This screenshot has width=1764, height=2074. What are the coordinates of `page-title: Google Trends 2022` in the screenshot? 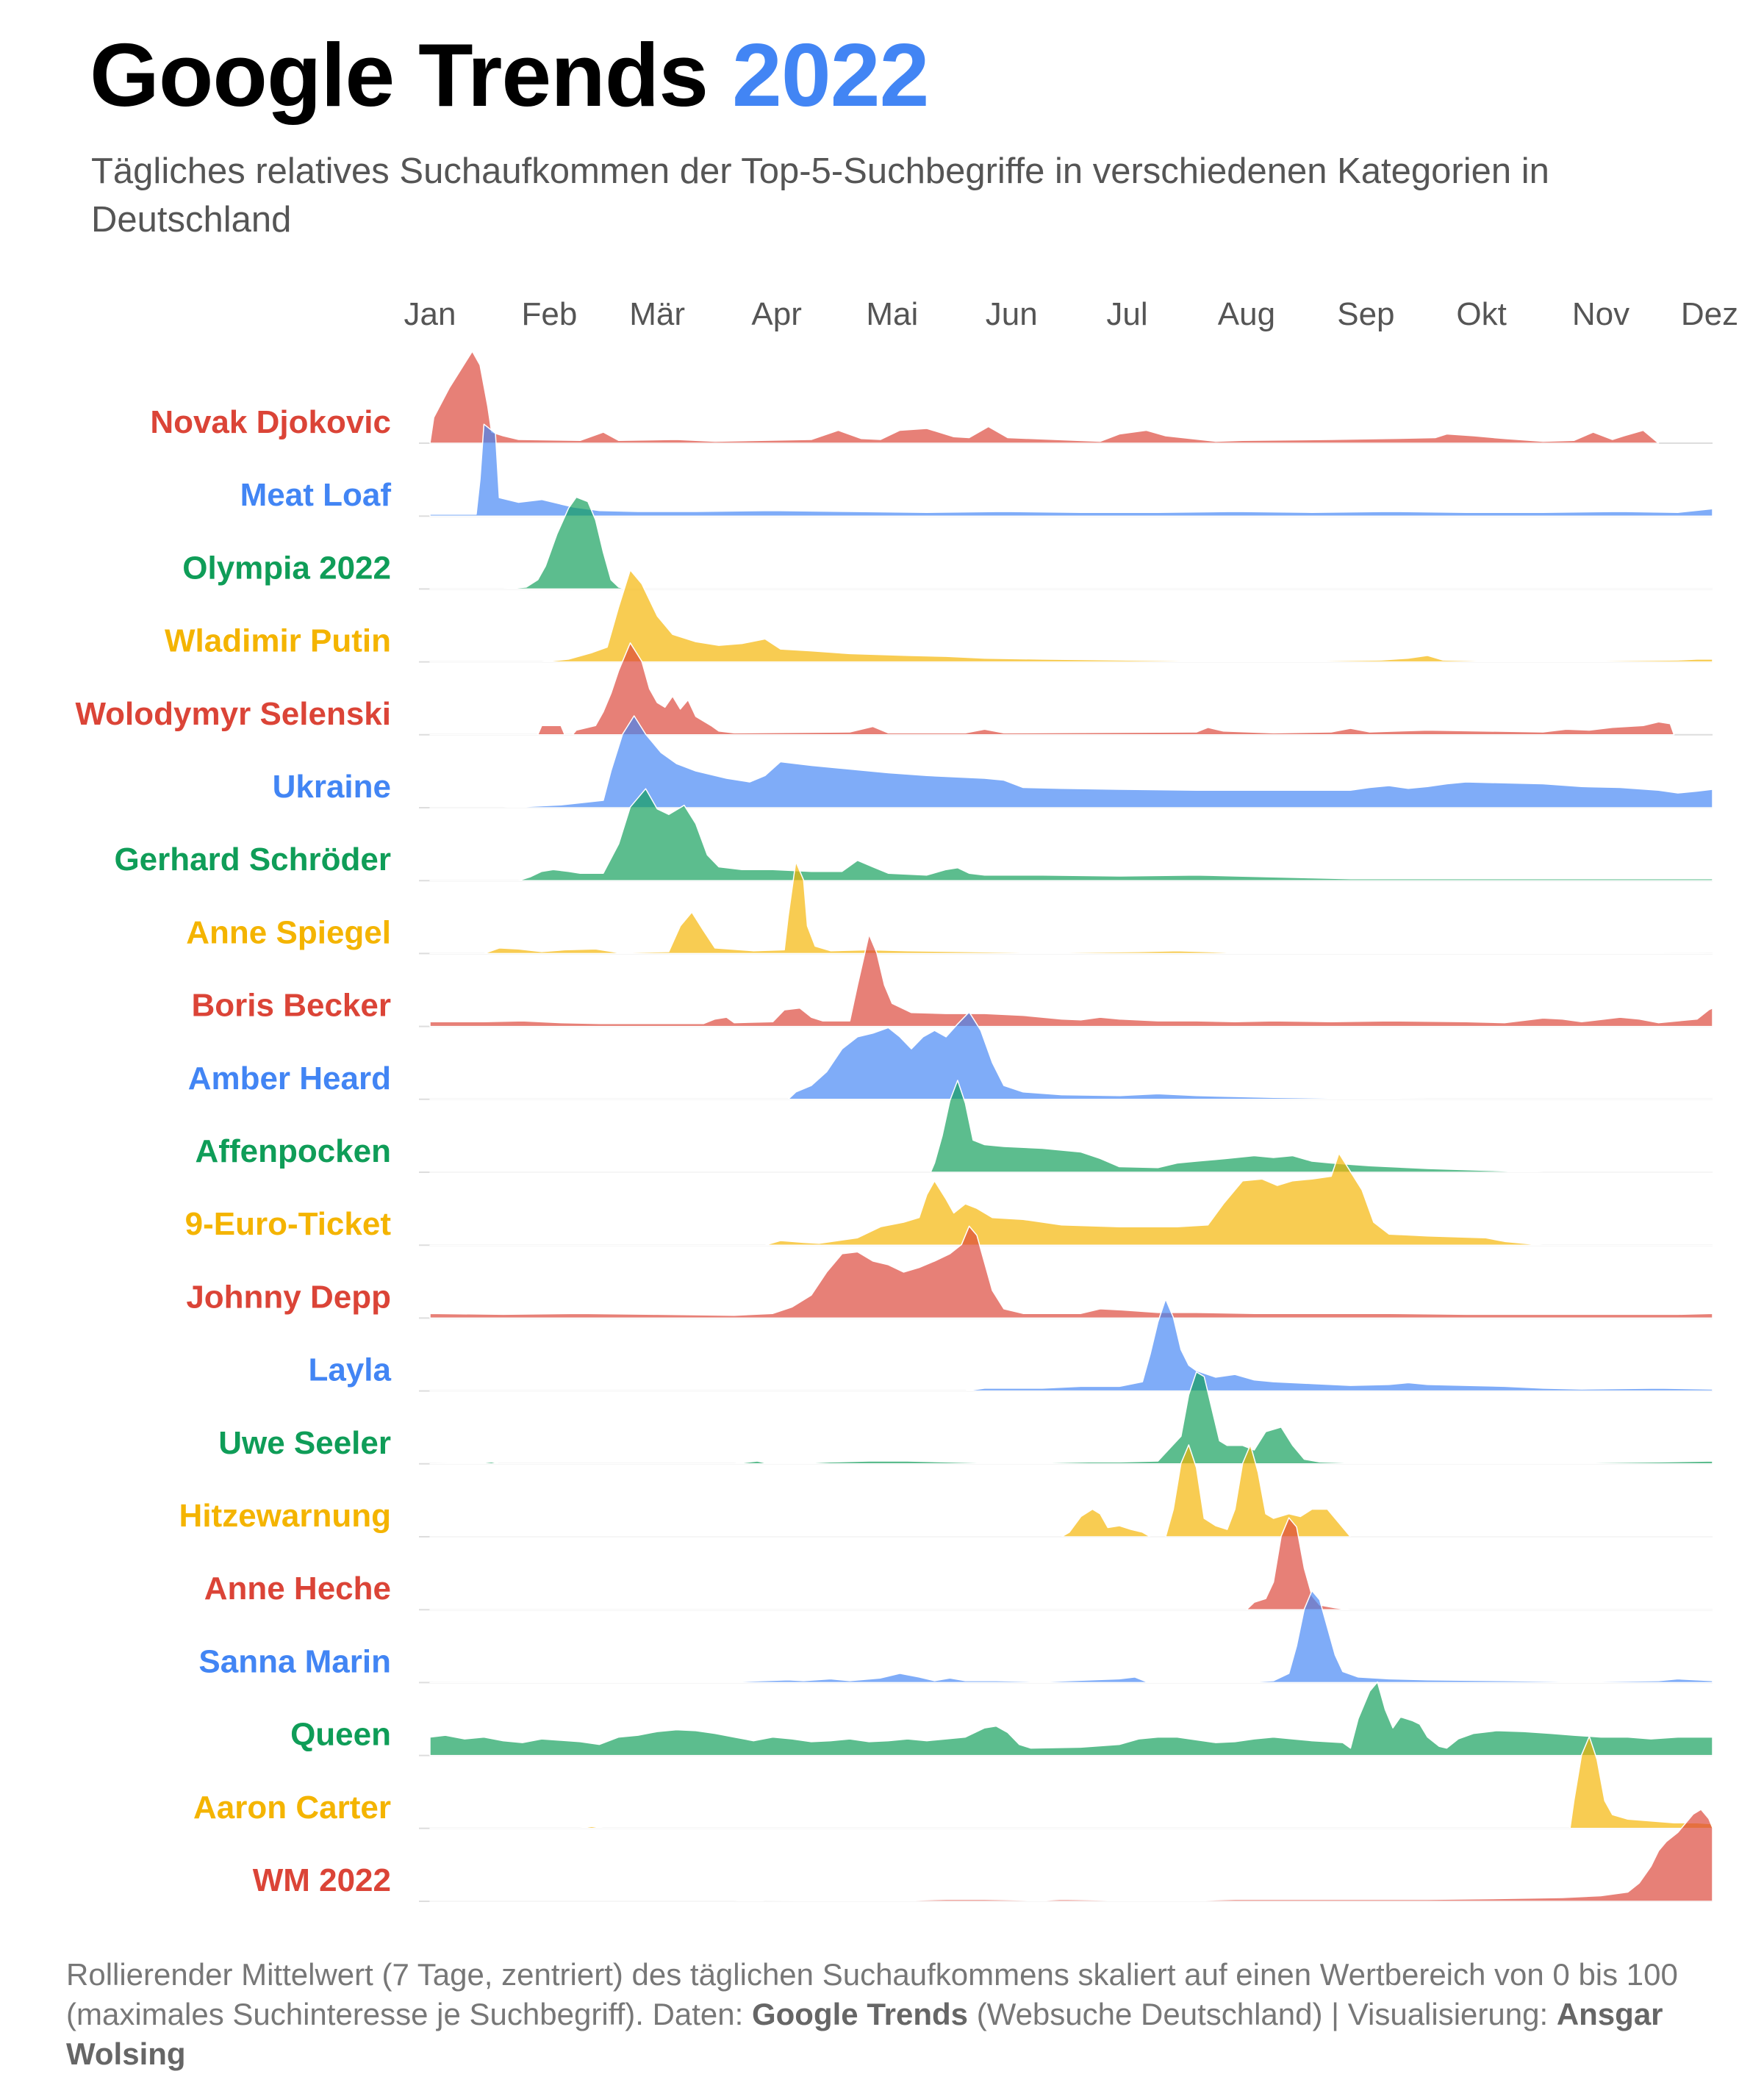 It's located at (509, 75).